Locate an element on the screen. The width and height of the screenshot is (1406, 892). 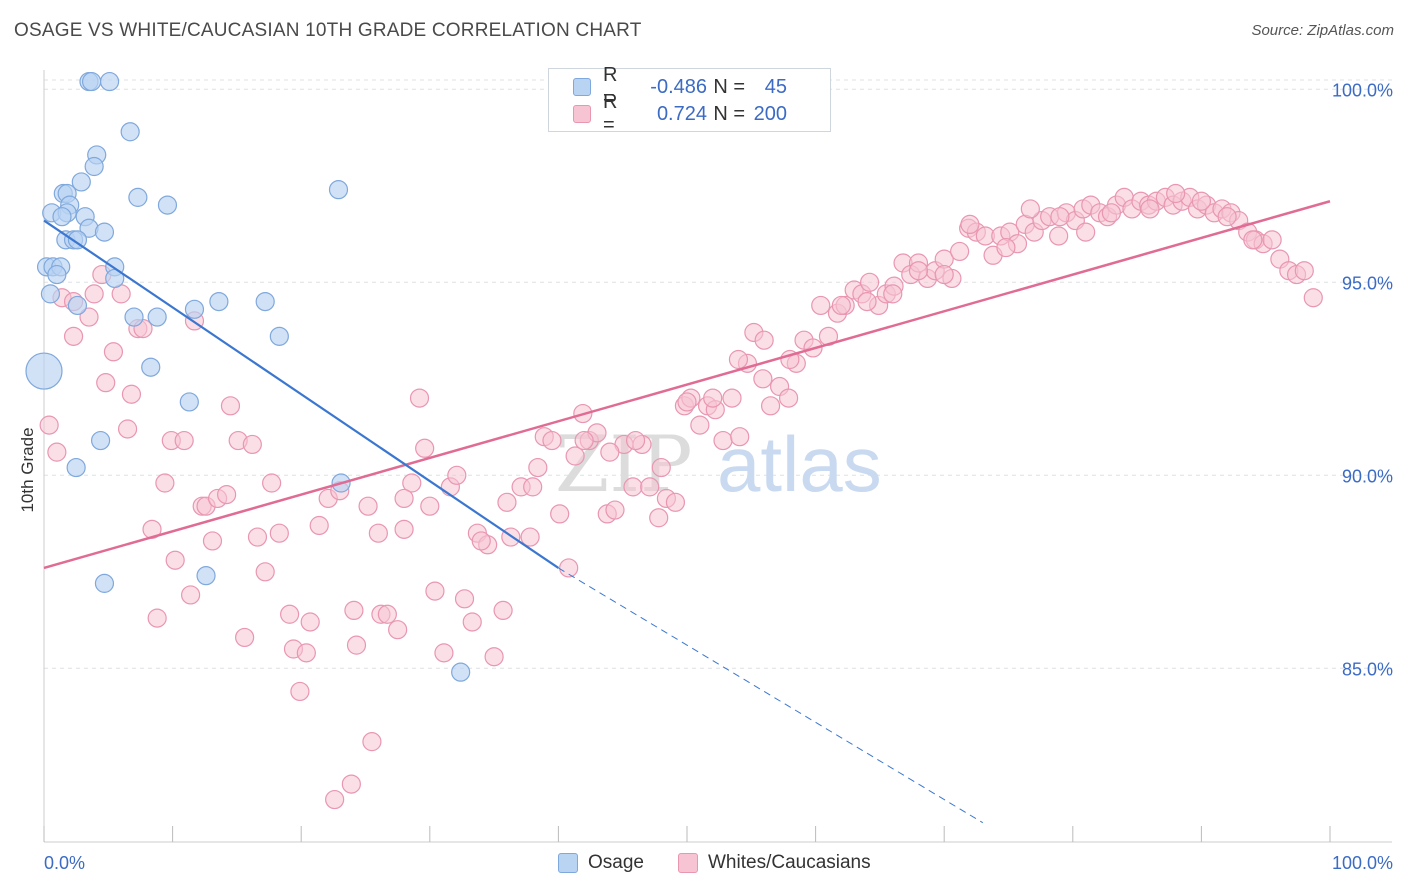
y-tick-label: 100.0% is located at coordinates (1362, 90).